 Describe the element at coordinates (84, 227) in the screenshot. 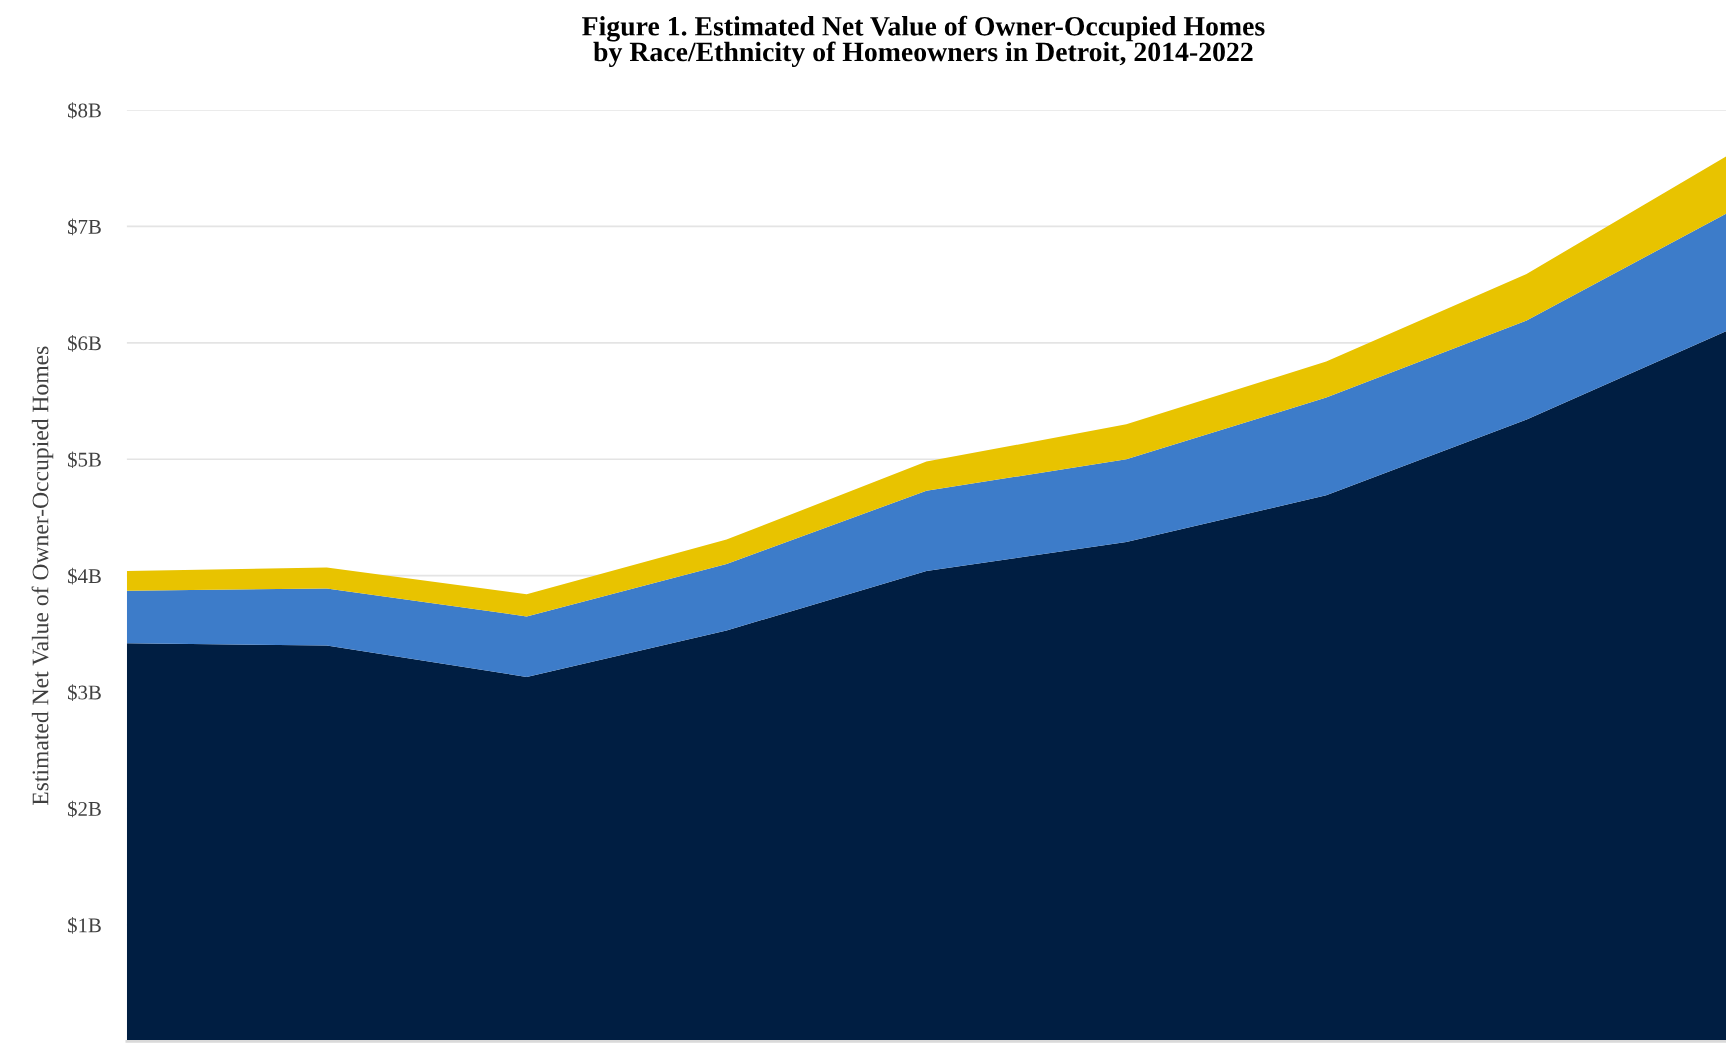

I see `y-tick-label: $7B` at that location.